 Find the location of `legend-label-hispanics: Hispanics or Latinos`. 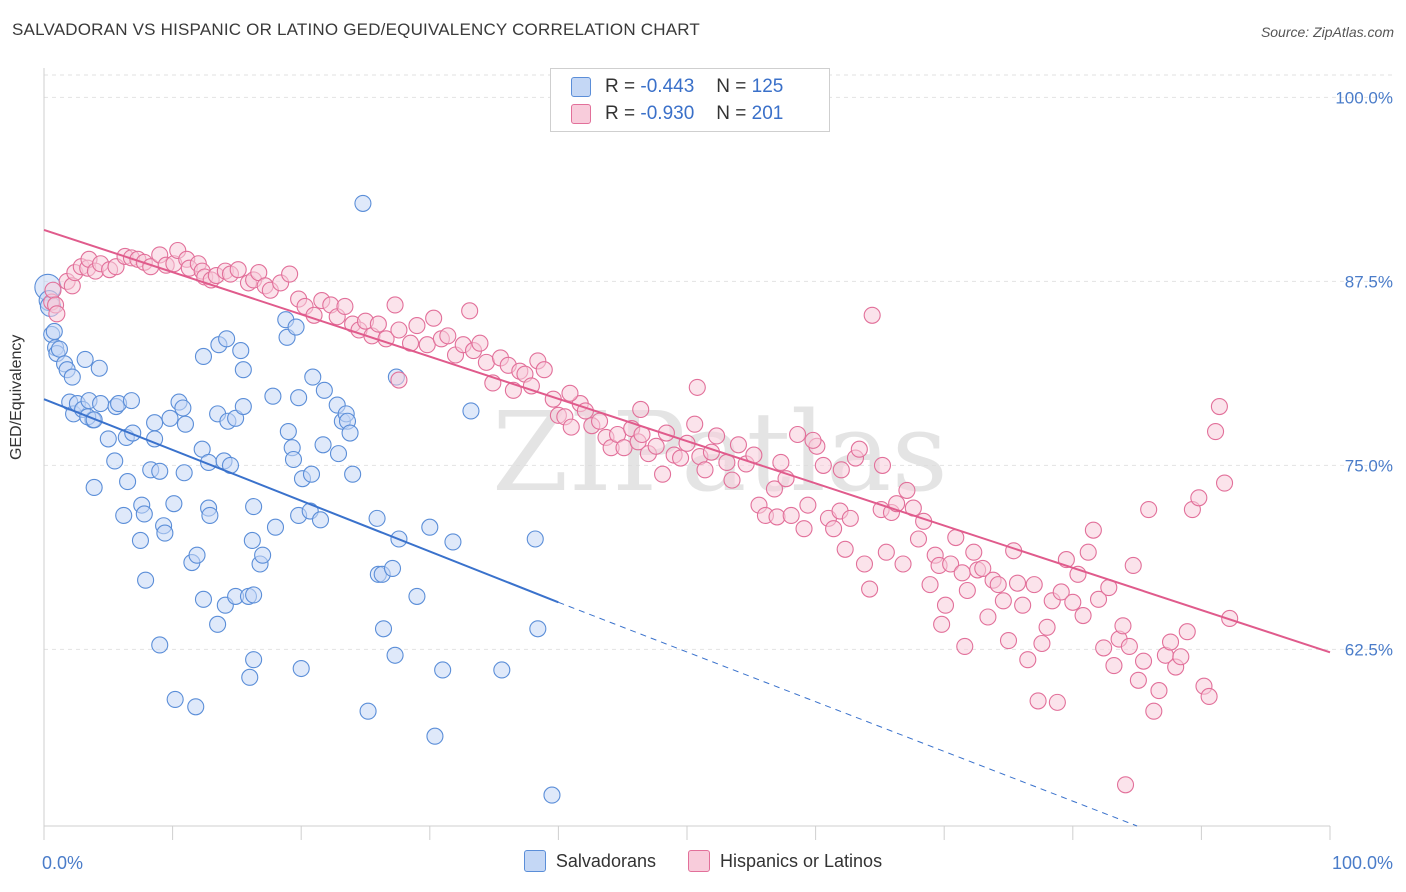

legend-label-hispanics: Hispanics or Latinos is located at coordinates (801, 860).